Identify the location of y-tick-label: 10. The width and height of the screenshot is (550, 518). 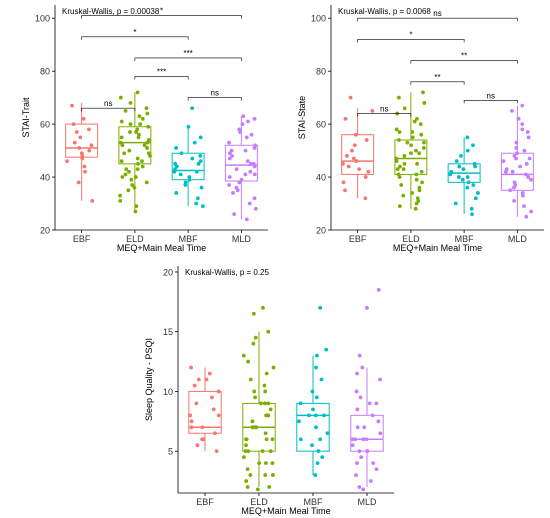
(168, 392).